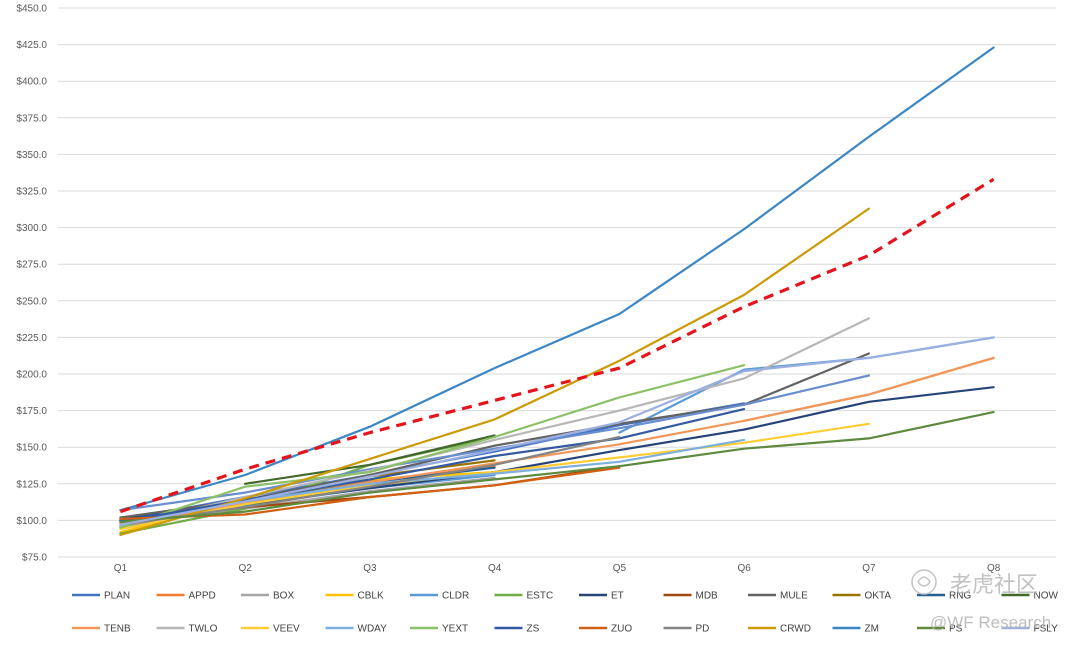  Describe the element at coordinates (31, 82) in the screenshot. I see `y-tick-label: $400.0` at that location.